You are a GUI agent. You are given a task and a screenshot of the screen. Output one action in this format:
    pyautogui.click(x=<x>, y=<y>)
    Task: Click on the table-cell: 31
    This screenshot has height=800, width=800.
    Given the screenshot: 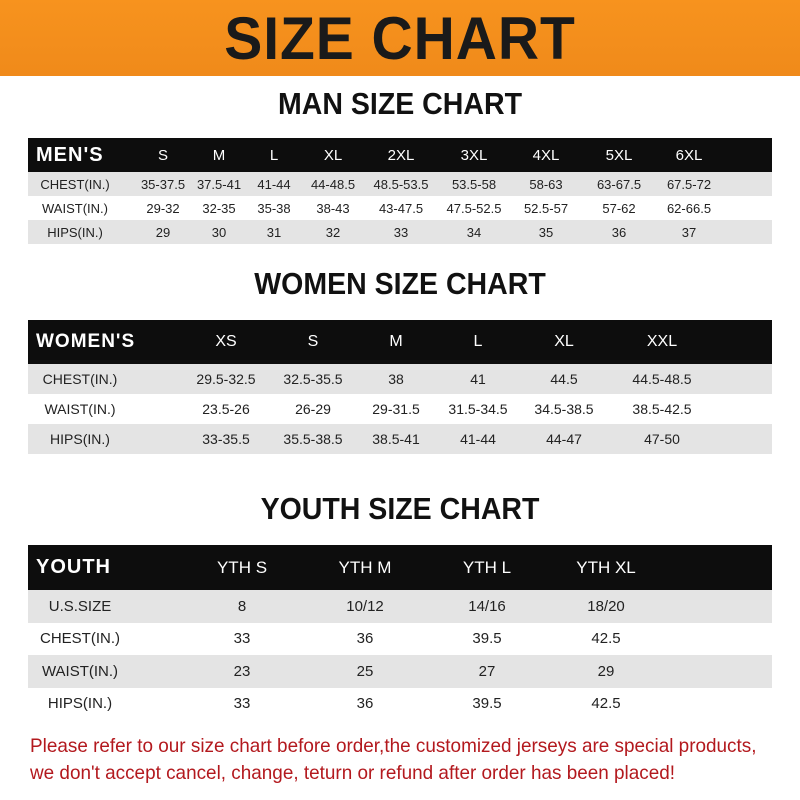 What is the action you would take?
    pyautogui.click(x=274, y=232)
    